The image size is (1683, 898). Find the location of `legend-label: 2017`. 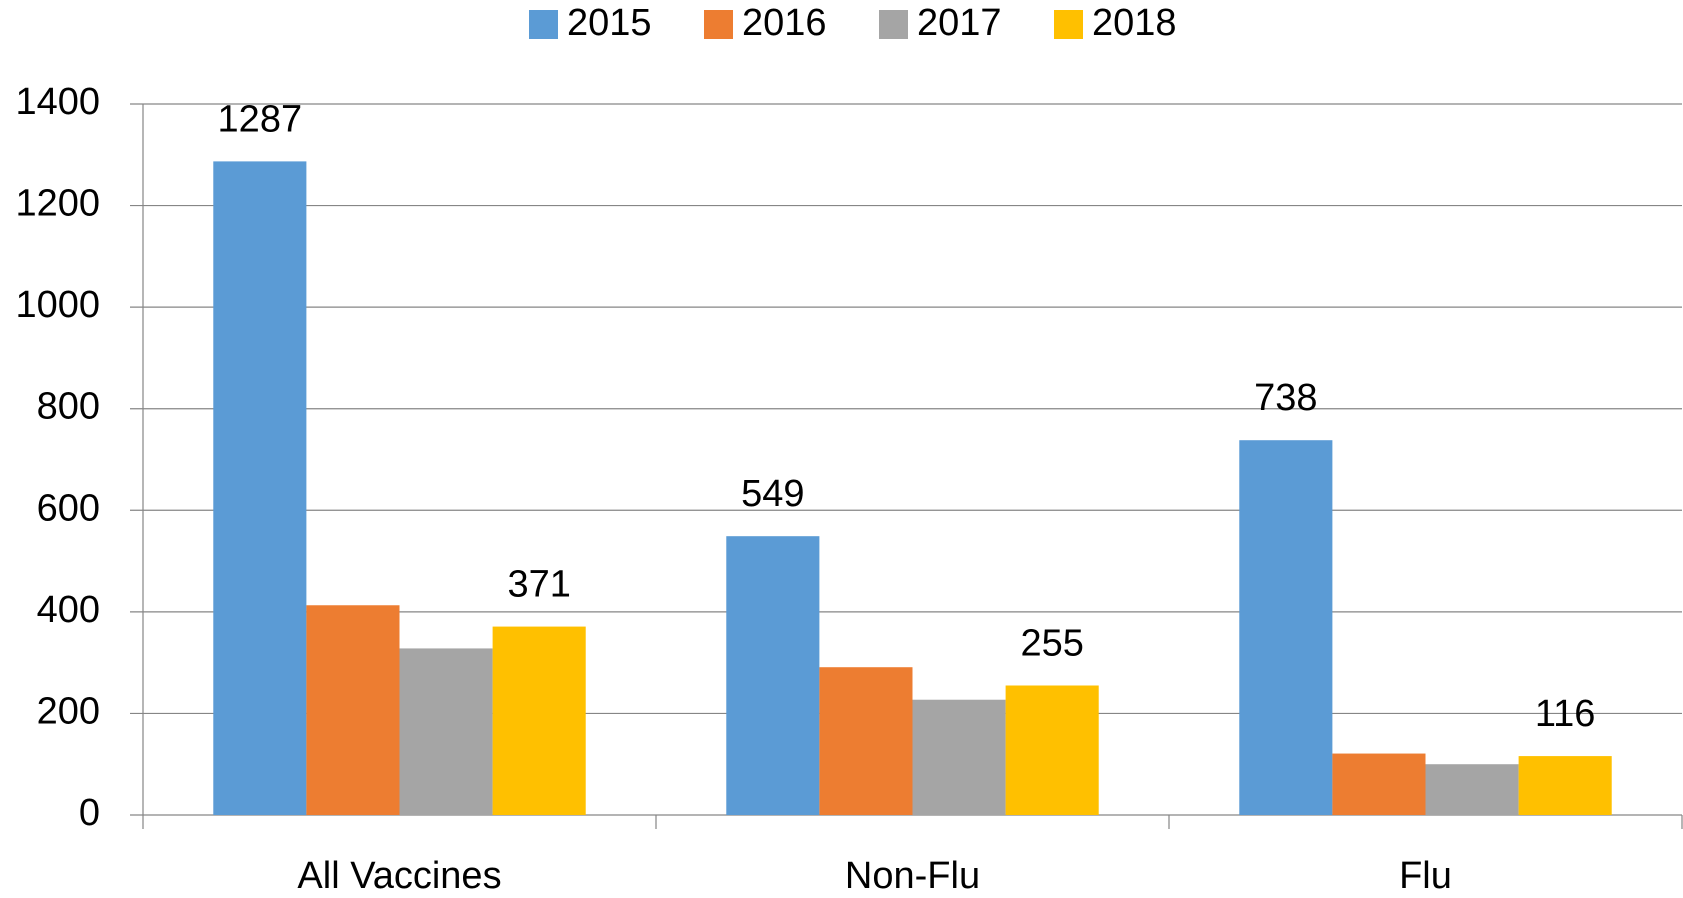

legend-label: 2017 is located at coordinates (959, 23).